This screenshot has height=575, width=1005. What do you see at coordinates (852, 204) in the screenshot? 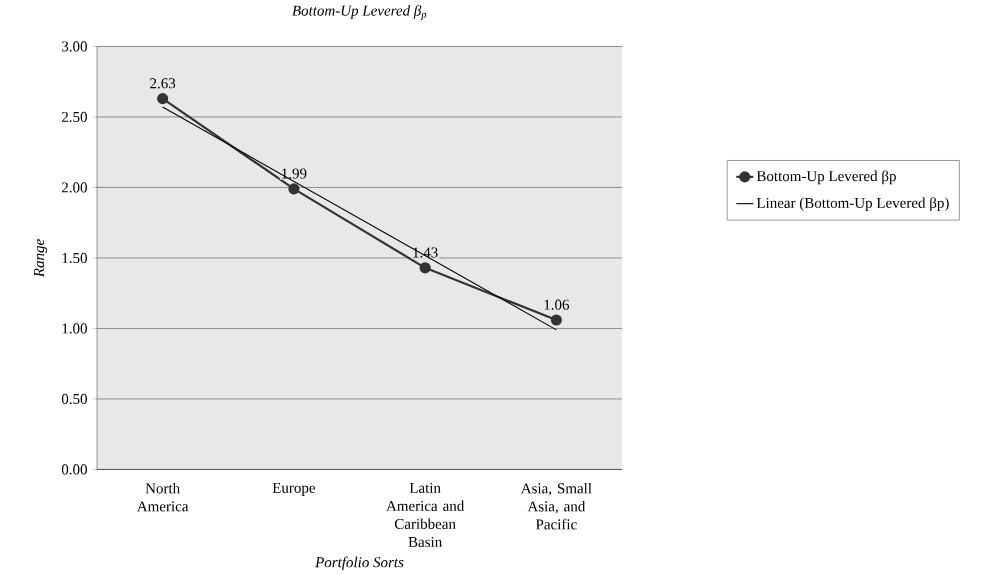
I see `legend-label: Linear (Bottom-Up Levered βp)` at bounding box center [852, 204].